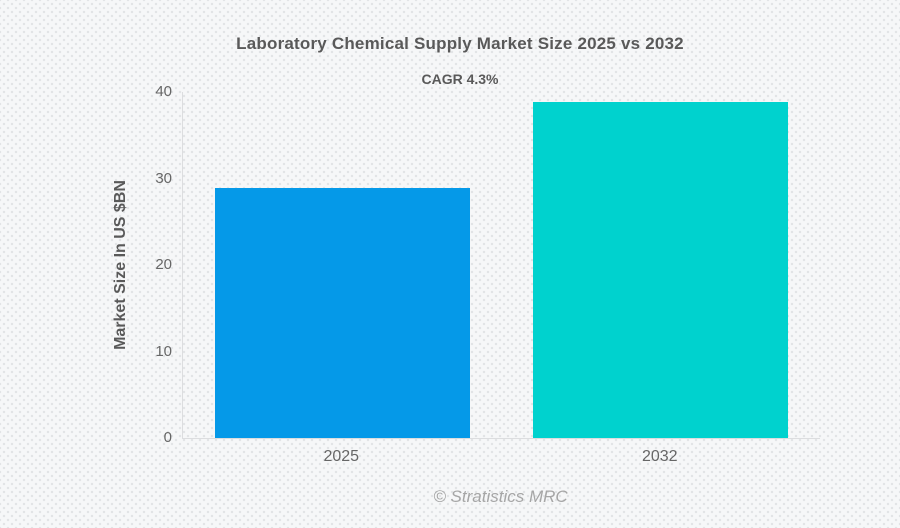  I want to click on y-tick-40: 40, so click(163, 91).